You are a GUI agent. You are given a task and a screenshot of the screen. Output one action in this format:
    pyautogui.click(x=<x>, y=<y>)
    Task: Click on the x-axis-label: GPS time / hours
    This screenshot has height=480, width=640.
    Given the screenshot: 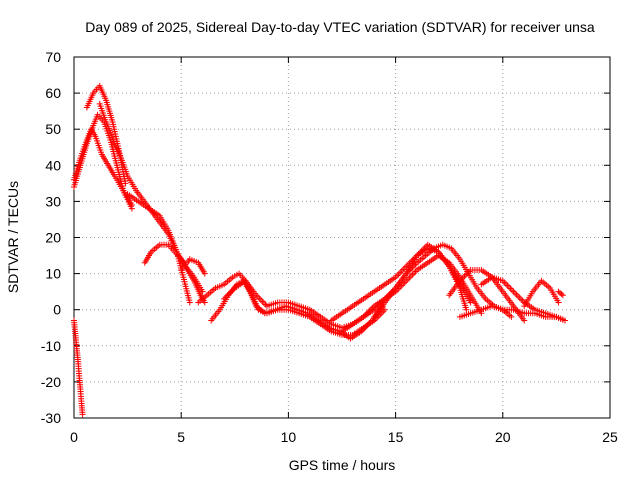 What is the action you would take?
    pyautogui.click(x=342, y=465)
    